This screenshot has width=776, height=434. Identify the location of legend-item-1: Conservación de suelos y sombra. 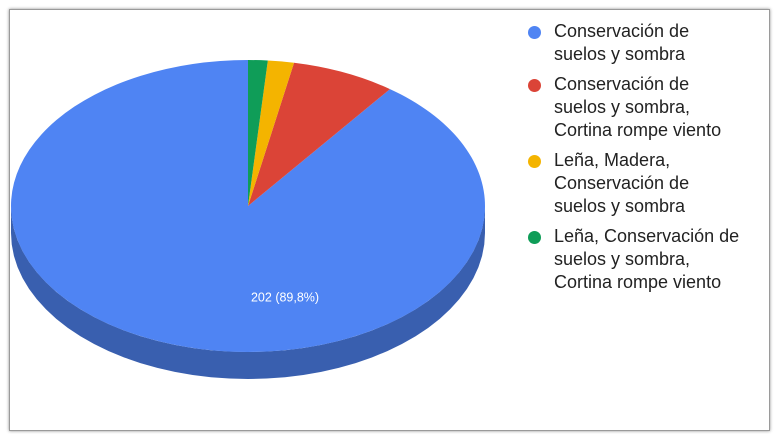
(644, 43).